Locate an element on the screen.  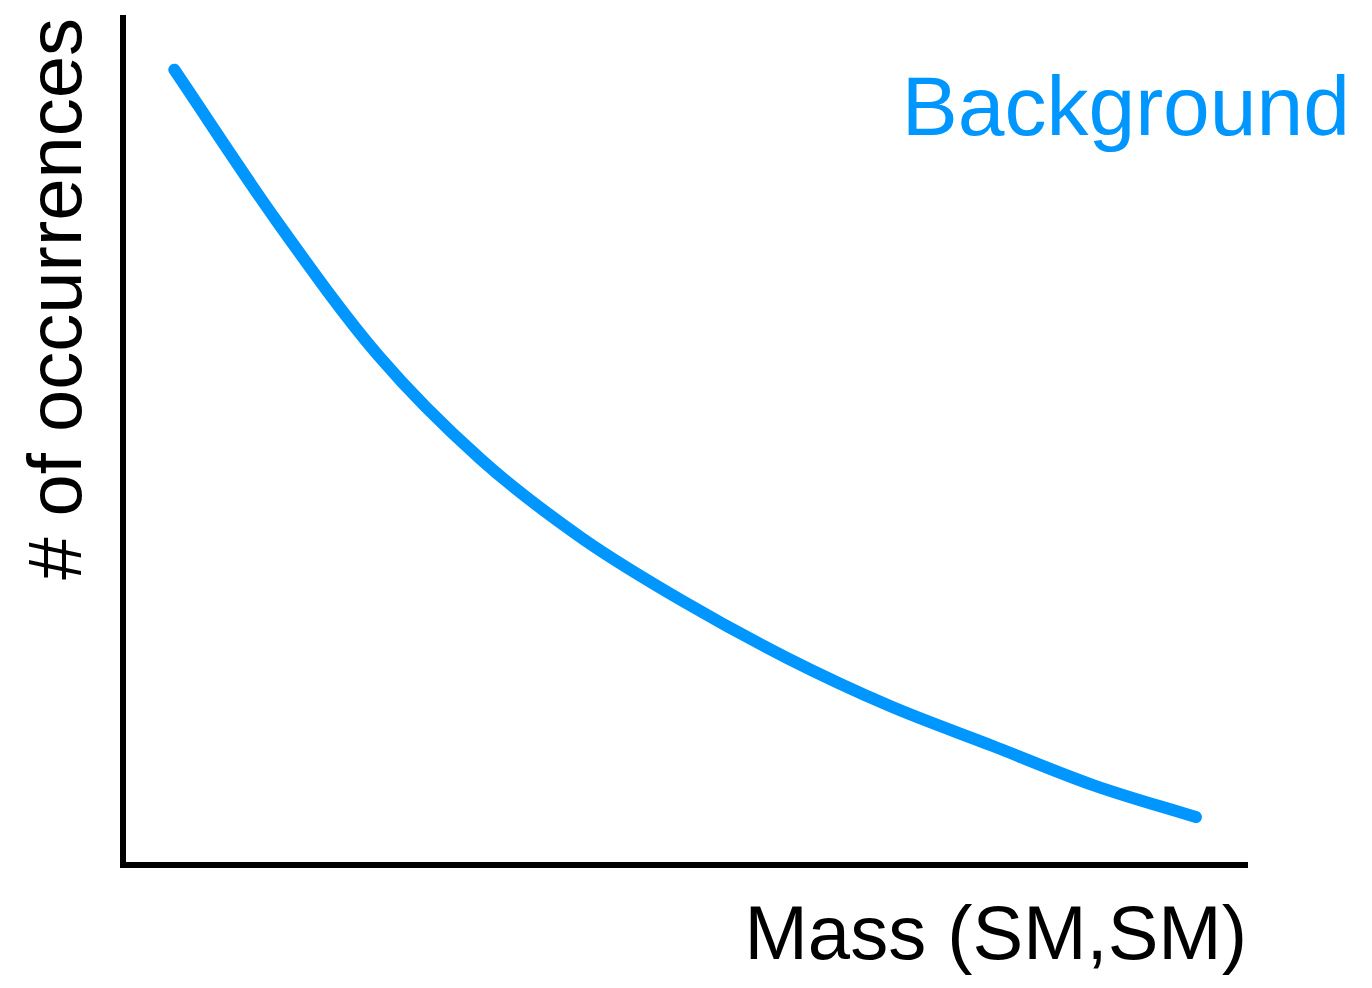
y-axis-title: # of occurrences is located at coordinates (54, 299).